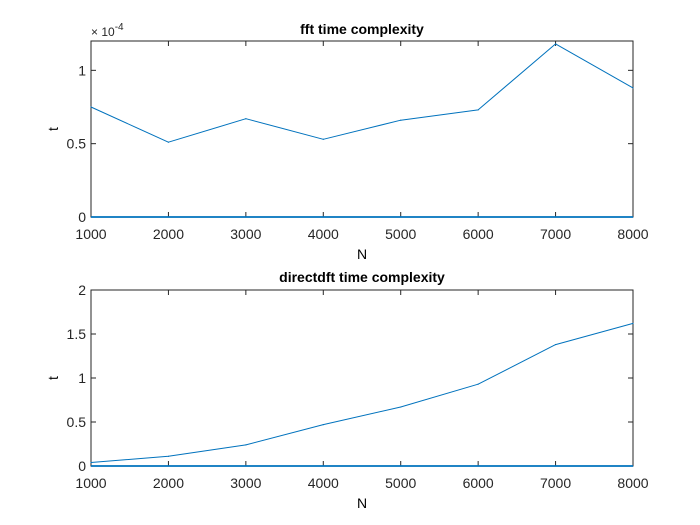 This screenshot has height=525, width=700. Describe the element at coordinates (362, 93) in the screenshot. I see `series-line` at that location.